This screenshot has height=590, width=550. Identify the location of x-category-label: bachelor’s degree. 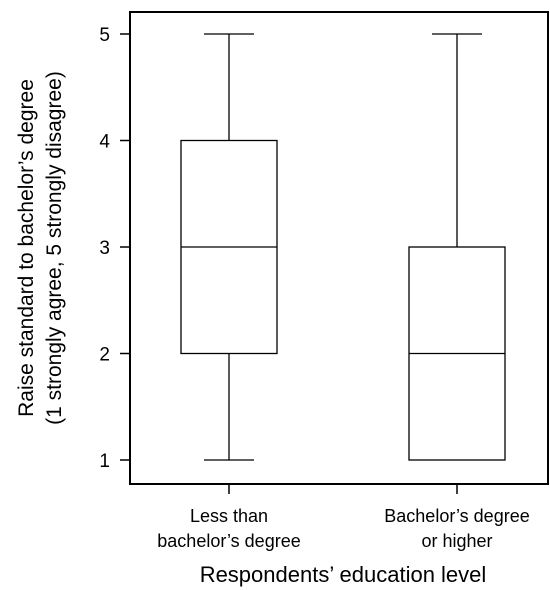
(228, 541).